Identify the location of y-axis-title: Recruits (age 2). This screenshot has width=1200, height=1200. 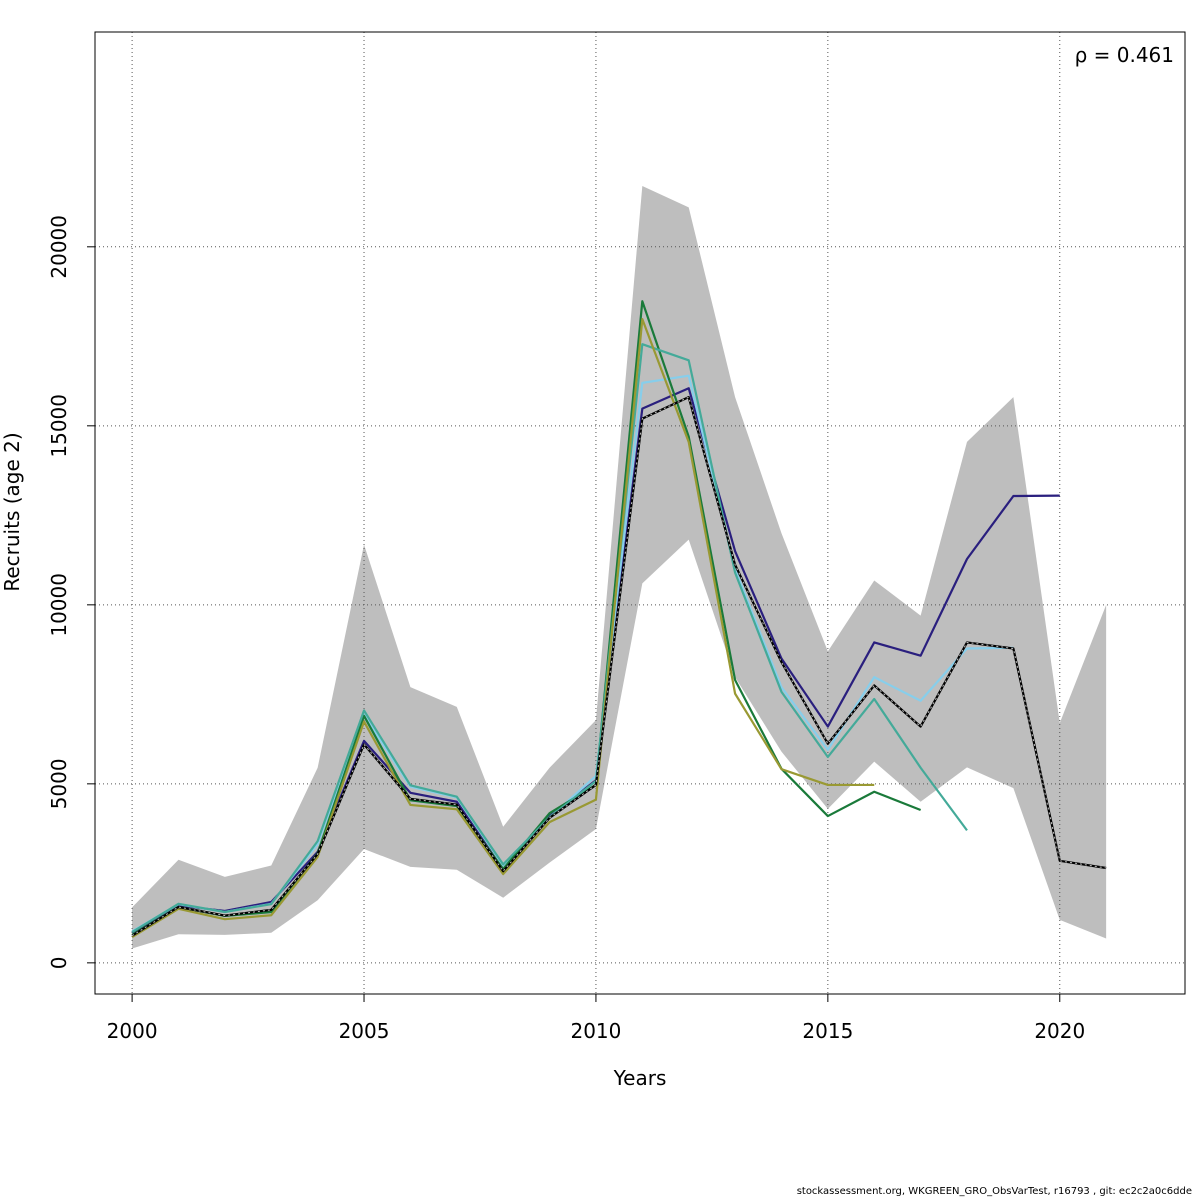
(12, 511).